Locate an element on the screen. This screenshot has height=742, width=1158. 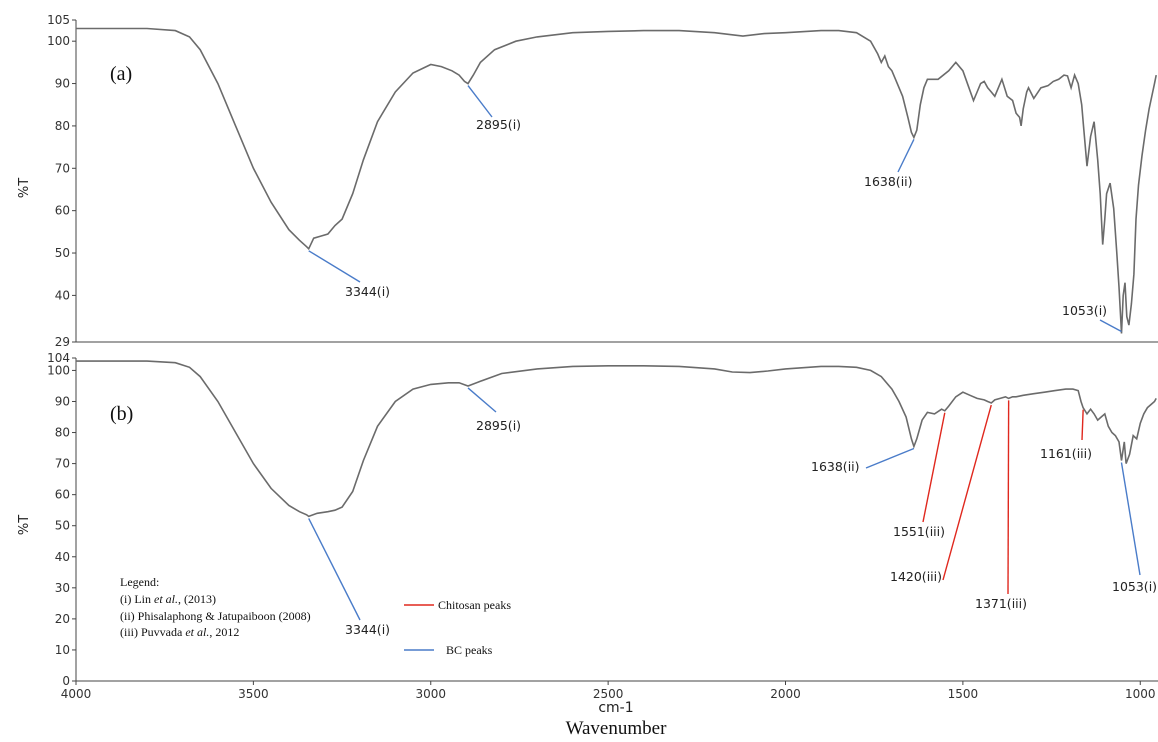
panel-a-y-label: %T is located at coordinates (24, 188).